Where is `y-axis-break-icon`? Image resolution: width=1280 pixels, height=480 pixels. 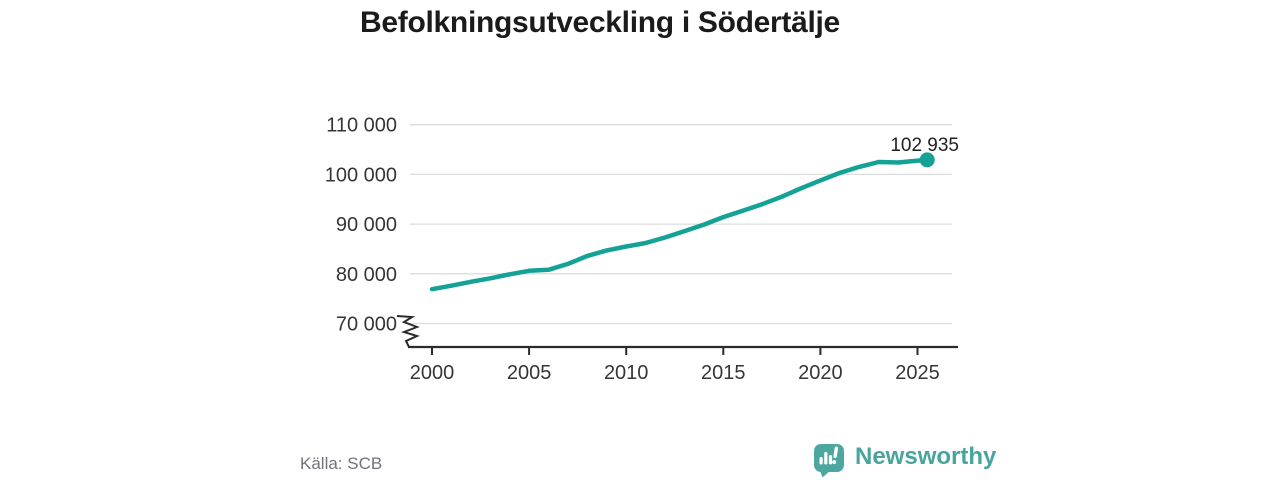 y-axis-break-icon is located at coordinates (408, 331).